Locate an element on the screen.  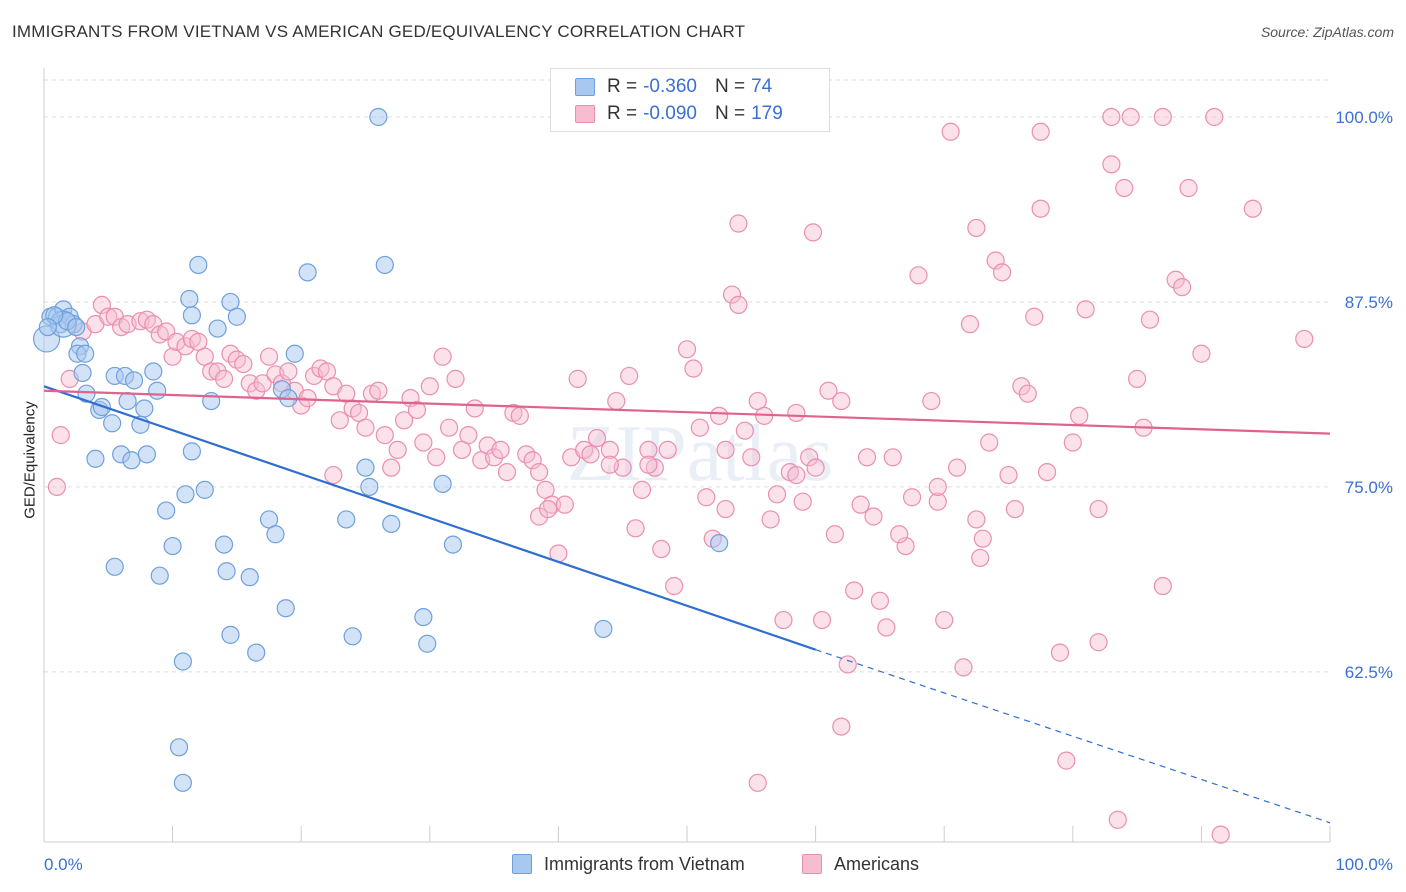
chart-source: Source: ZipAtlas.com is located at coordinates (1327, 32).